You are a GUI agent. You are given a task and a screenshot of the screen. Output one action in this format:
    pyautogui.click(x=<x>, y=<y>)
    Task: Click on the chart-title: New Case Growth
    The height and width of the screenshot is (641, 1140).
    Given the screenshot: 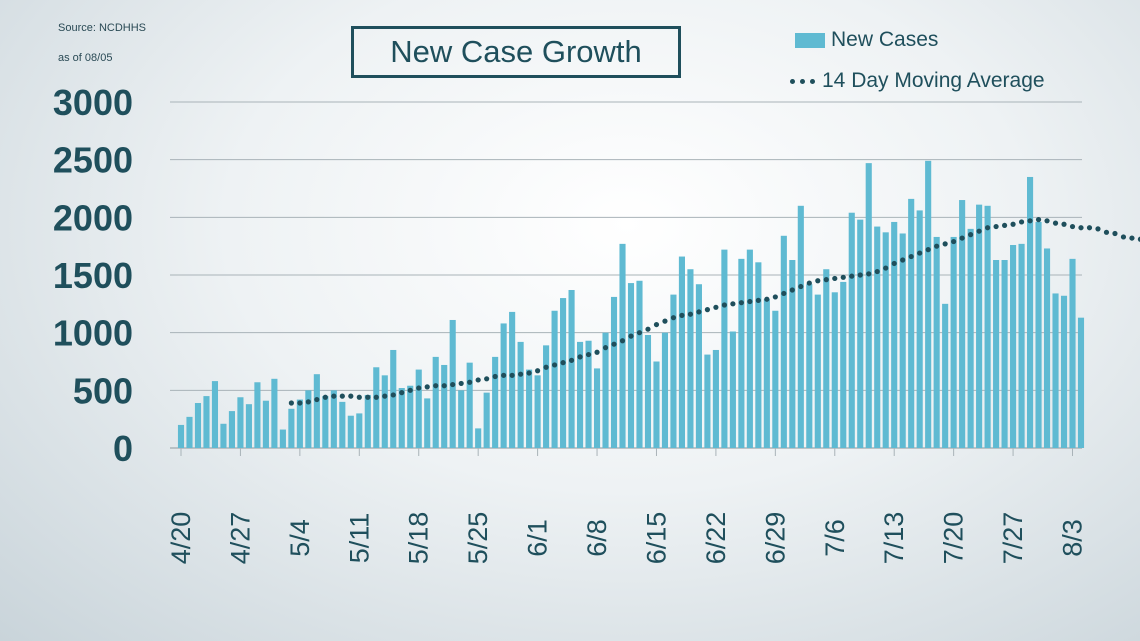 What is the action you would take?
    pyautogui.click(x=516, y=52)
    